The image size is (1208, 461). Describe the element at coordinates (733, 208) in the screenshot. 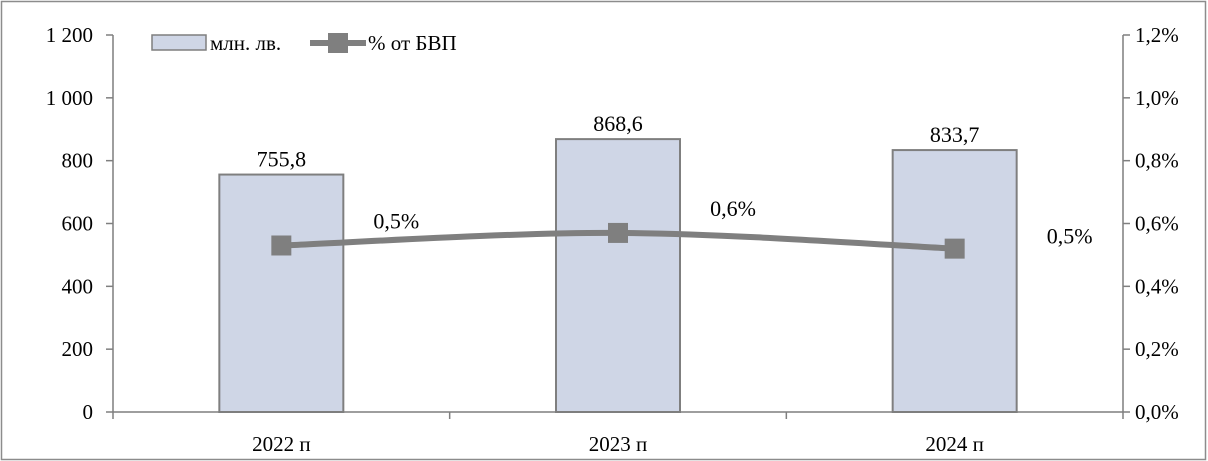

I see `line-value-label: 0,6%` at that location.